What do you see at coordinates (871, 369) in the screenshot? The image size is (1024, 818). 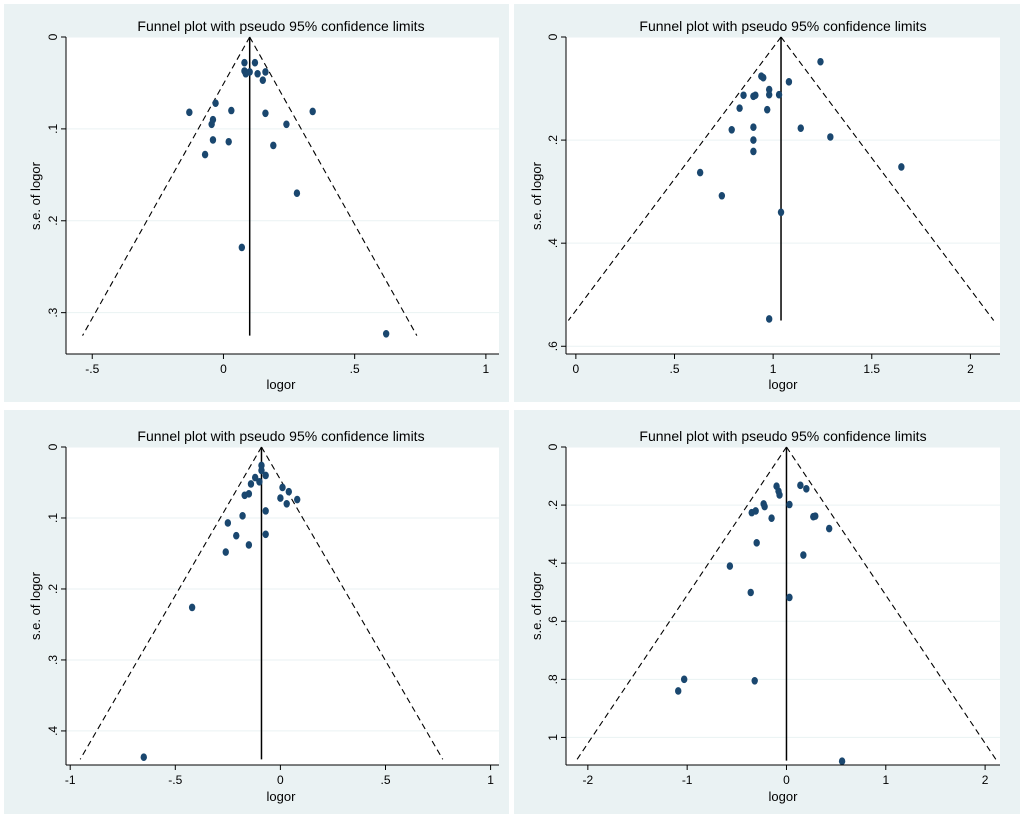 I see `x-tick-label: 1.5` at bounding box center [871, 369].